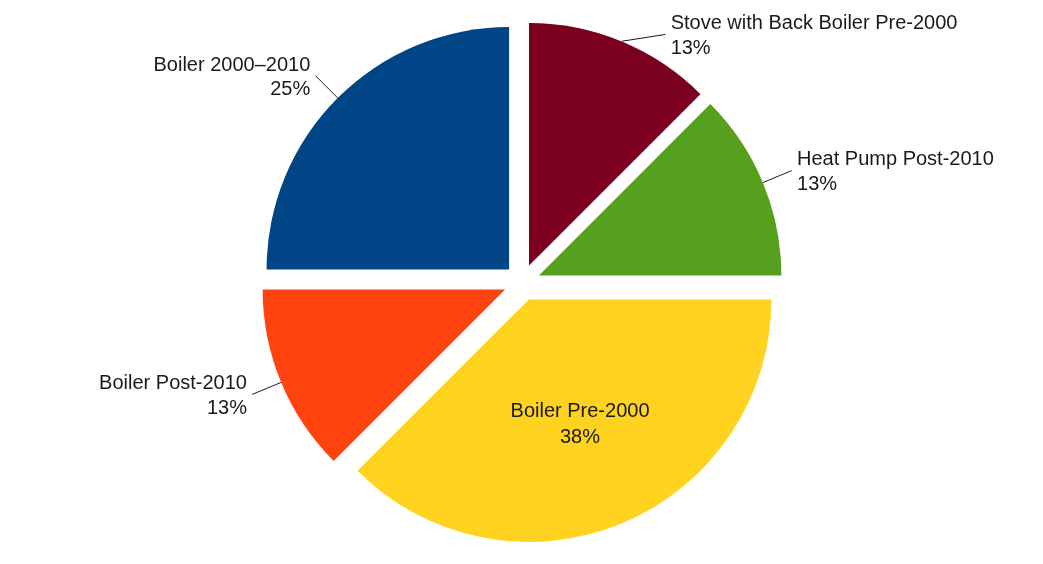 The image size is (1043, 564). I want to click on slice-label: Boiler Post-2010, so click(173, 382).